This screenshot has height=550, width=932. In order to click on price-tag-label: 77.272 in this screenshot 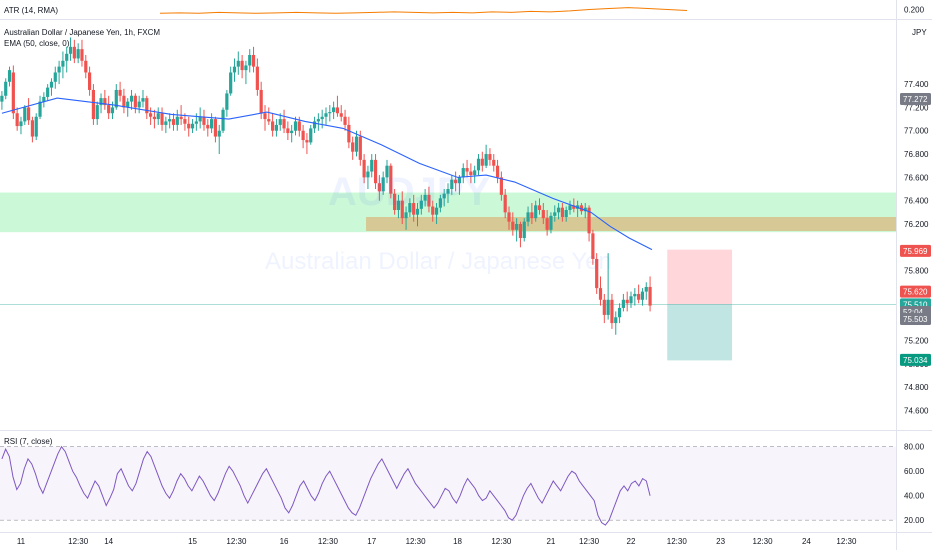, I will do `click(915, 99)`.